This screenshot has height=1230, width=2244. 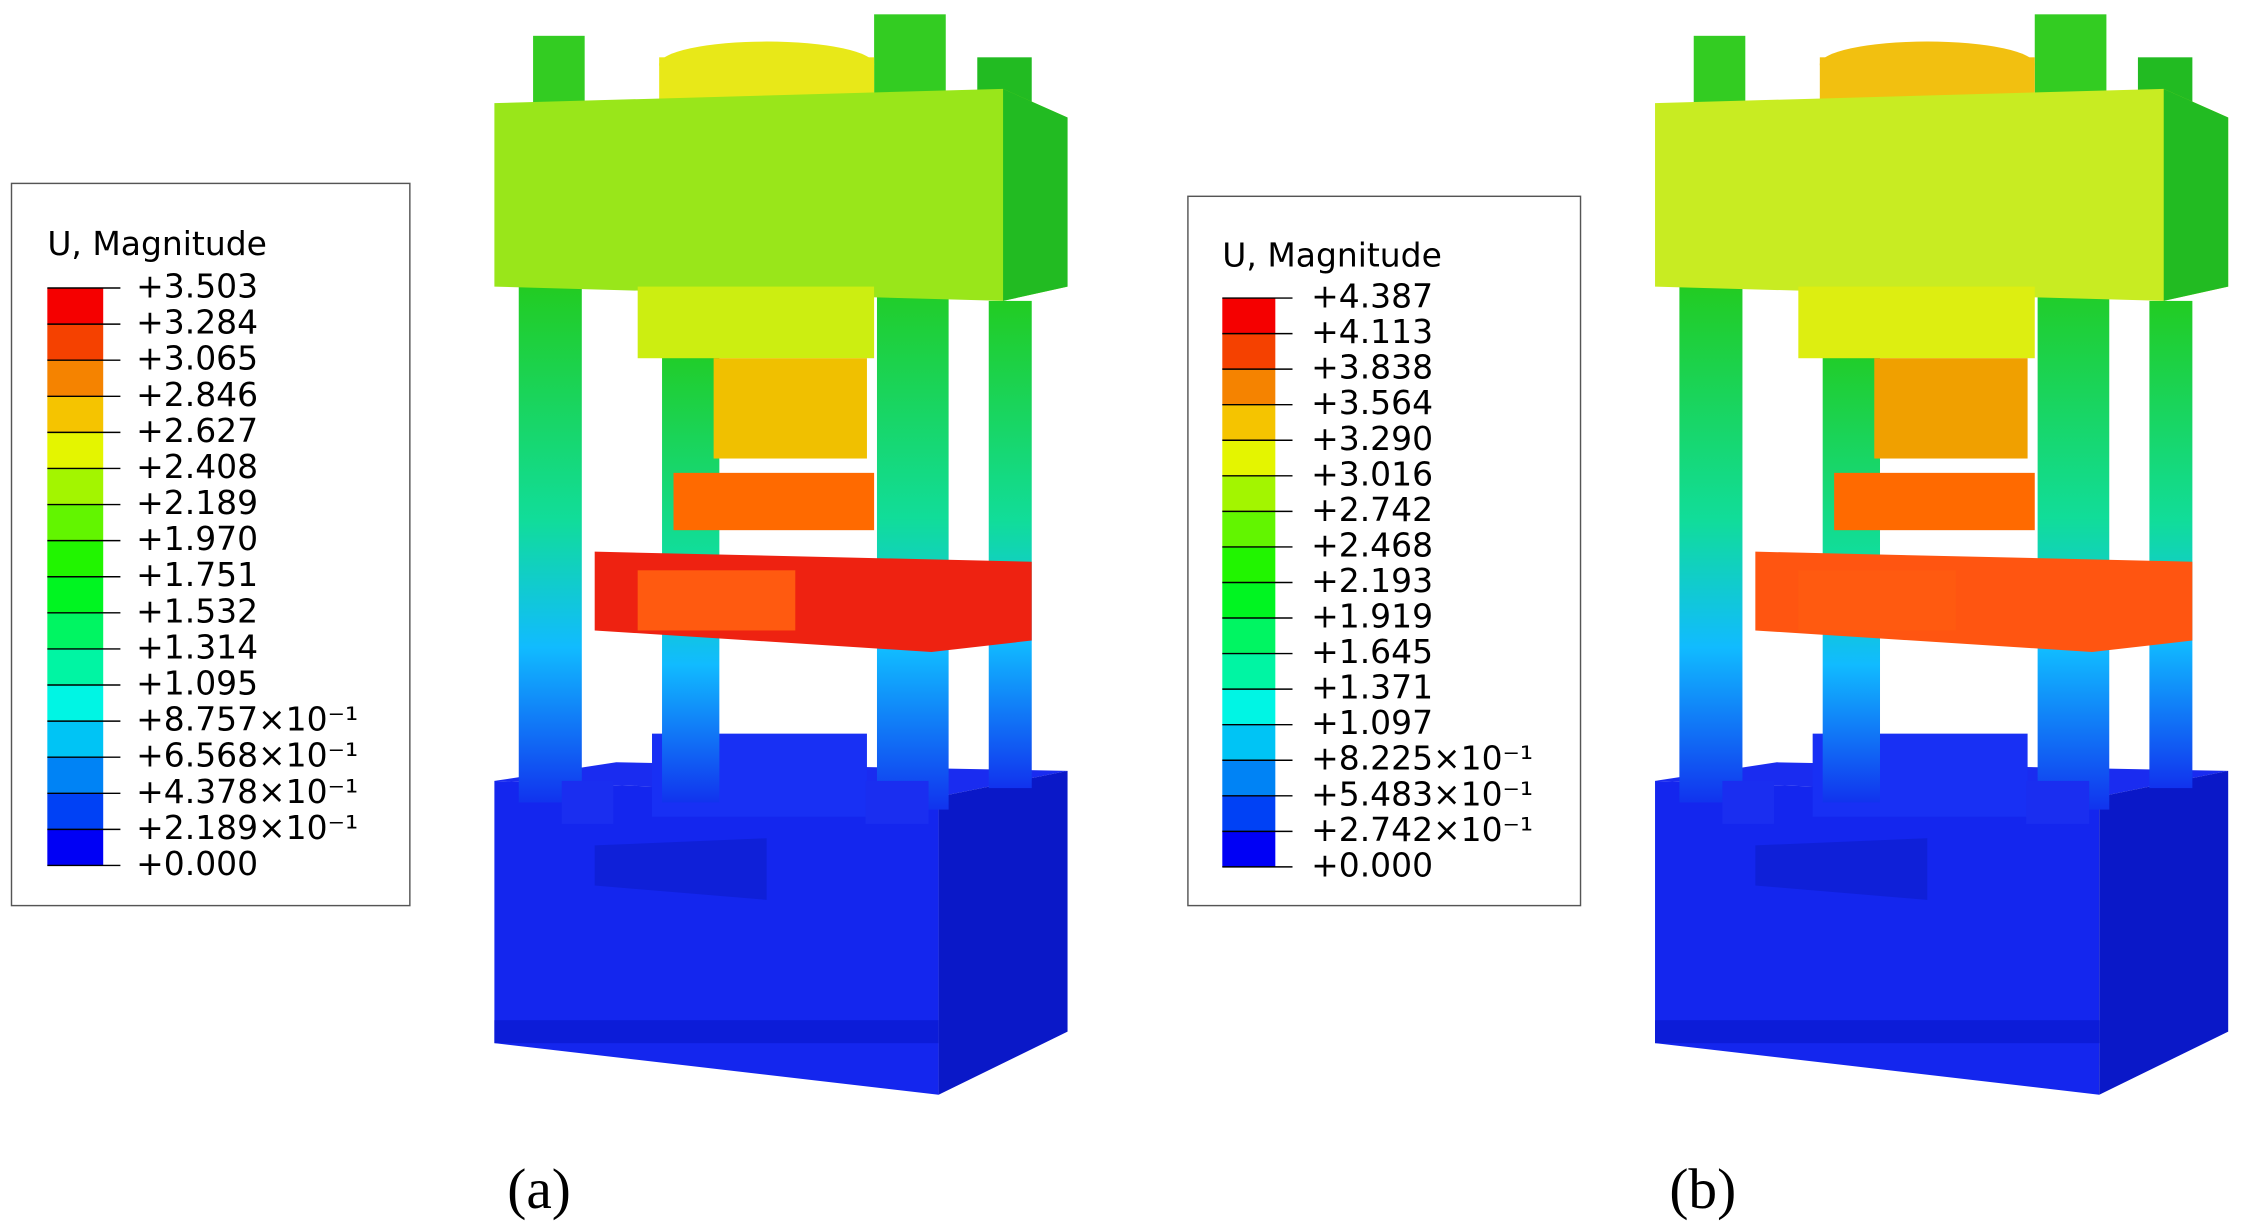 What do you see at coordinates (247, 791) in the screenshot?
I see `legend-level: +4.378×10⁻¹` at bounding box center [247, 791].